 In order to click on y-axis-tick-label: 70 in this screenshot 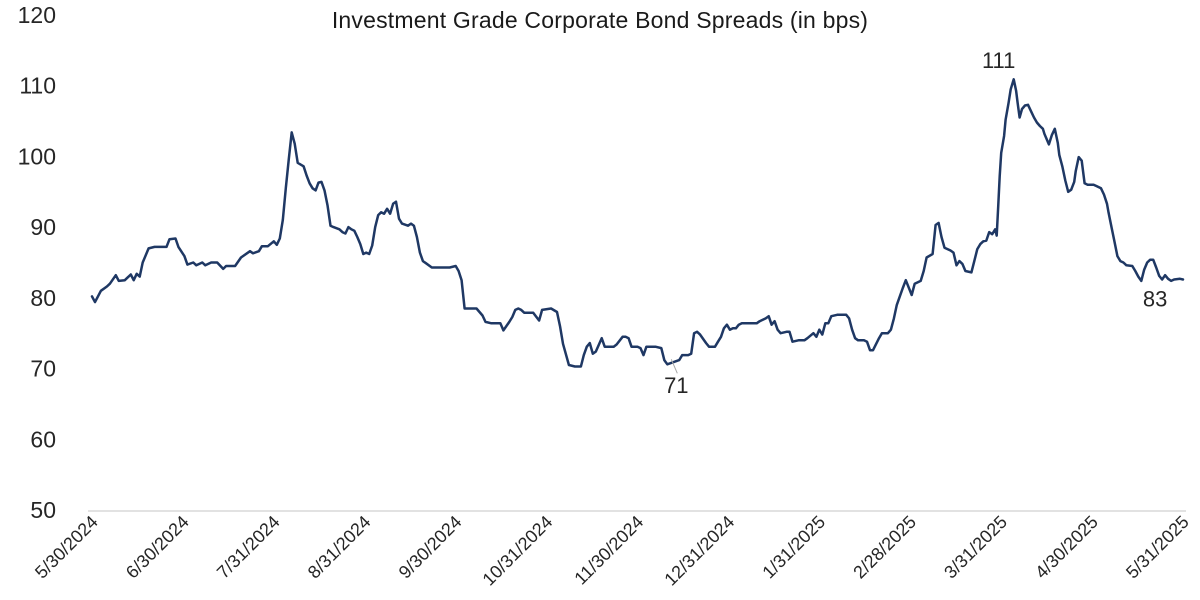, I will do `click(43, 369)`.